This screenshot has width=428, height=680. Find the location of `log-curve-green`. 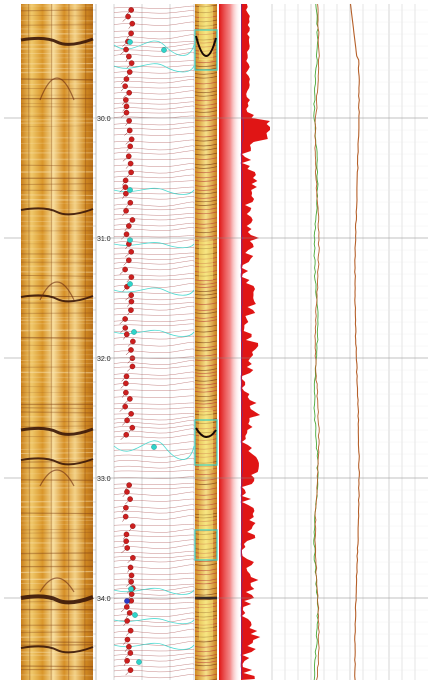

log-curve-green is located at coordinates (316, 341).